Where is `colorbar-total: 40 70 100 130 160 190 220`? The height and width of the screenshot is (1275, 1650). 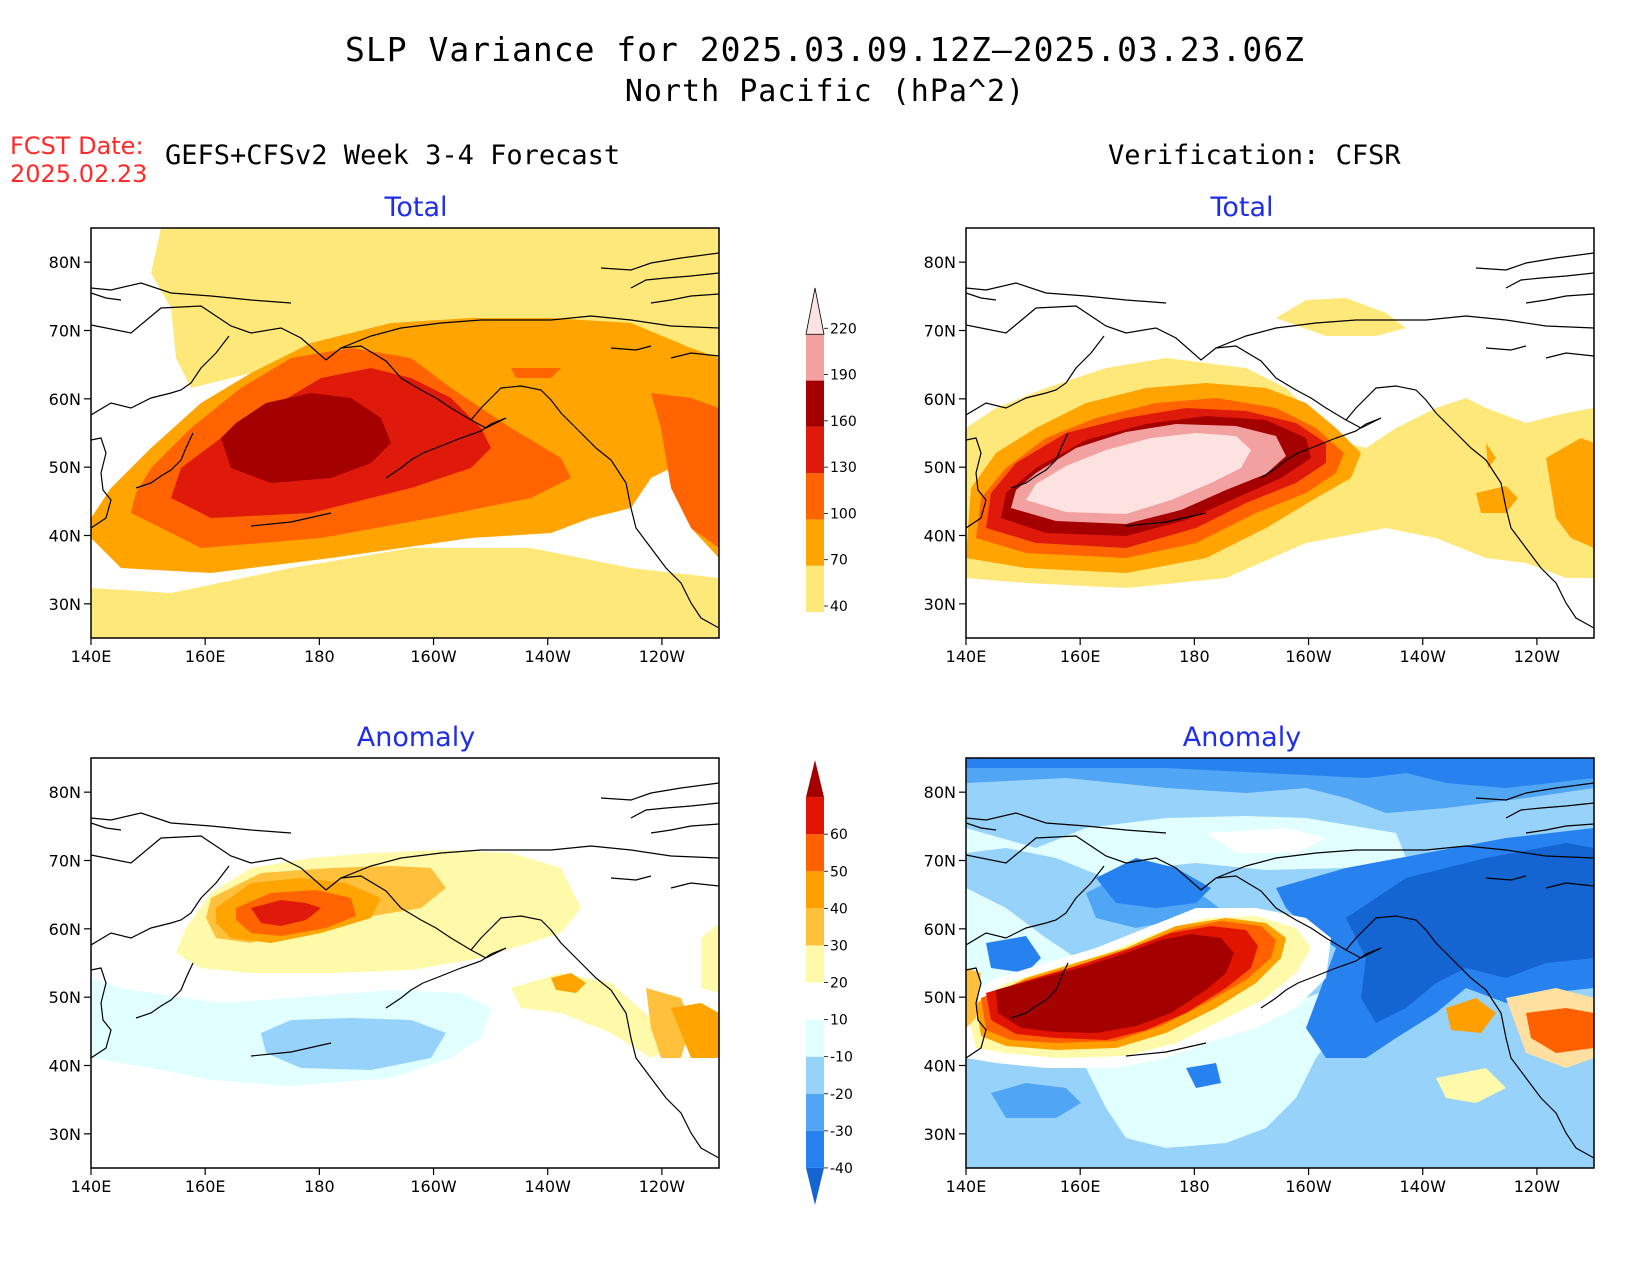 colorbar-total: 40 70 100 130 160 190 220 is located at coordinates (831, 451).